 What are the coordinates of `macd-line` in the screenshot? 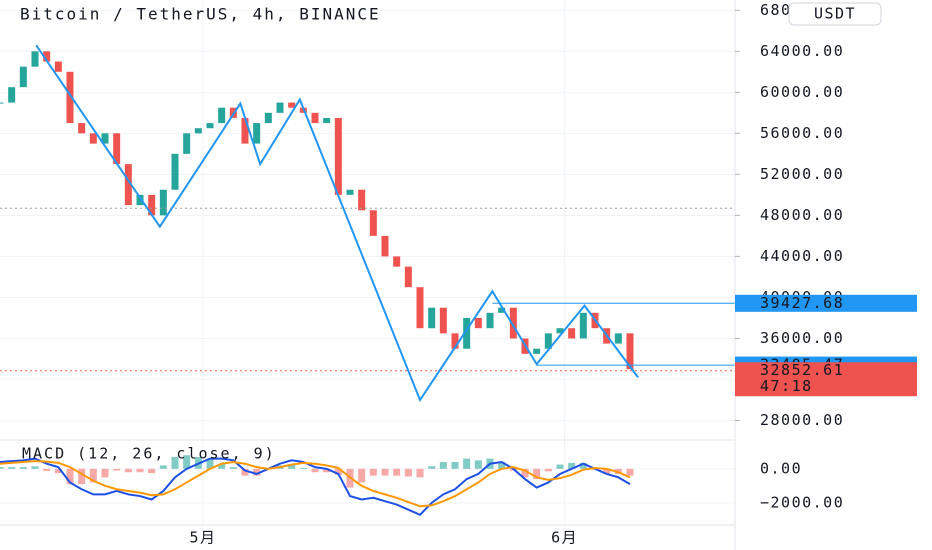 It's located at (315, 486).